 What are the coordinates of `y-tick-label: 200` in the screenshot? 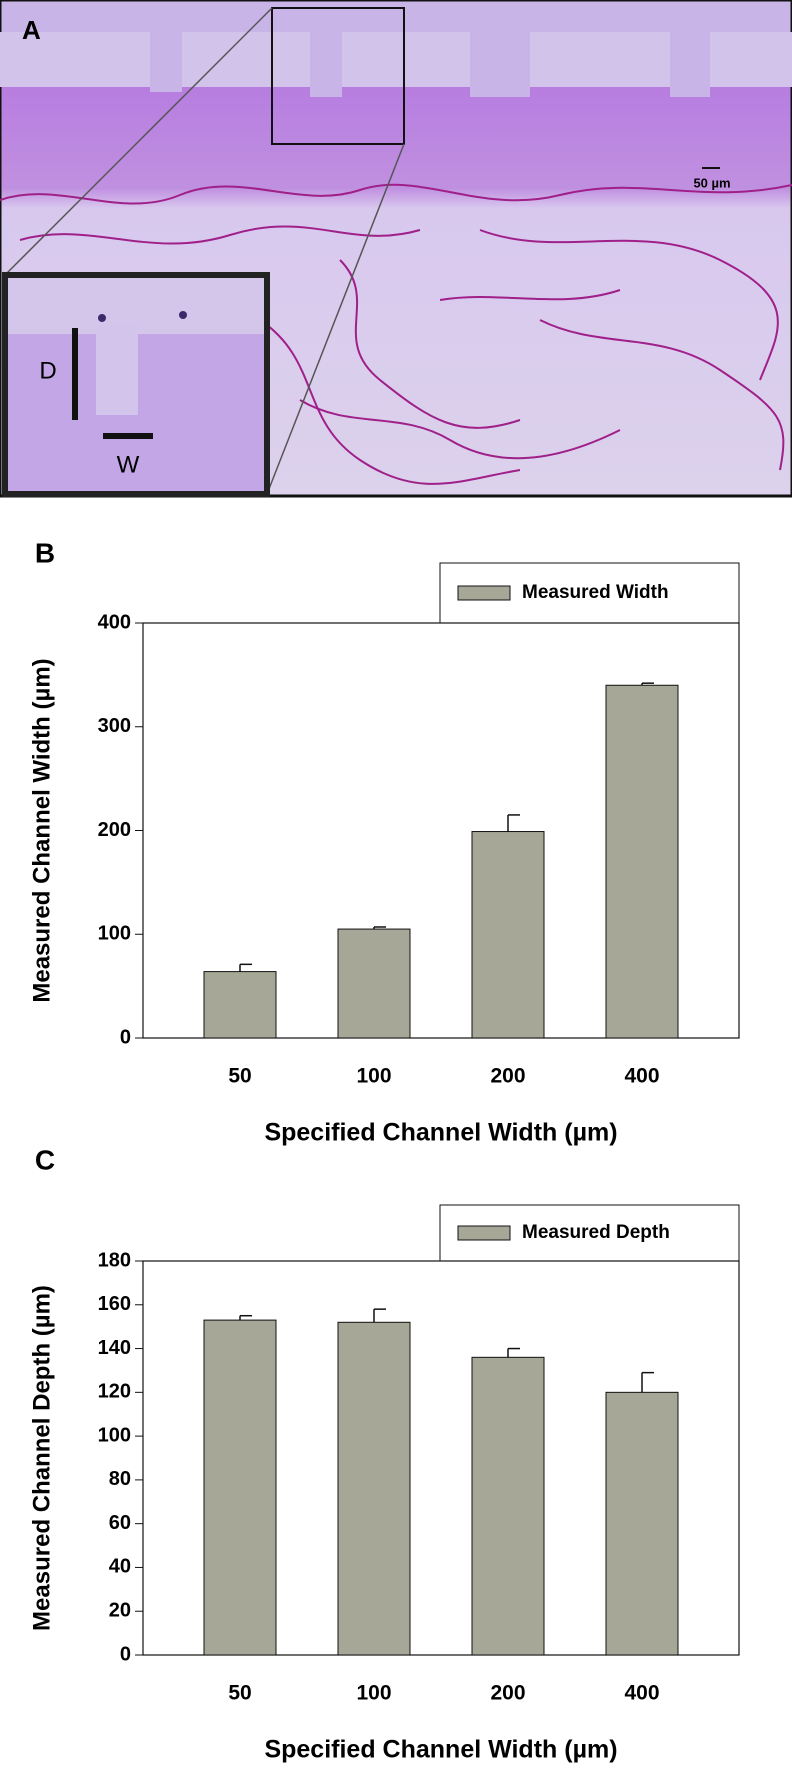 It's located at (114, 830).